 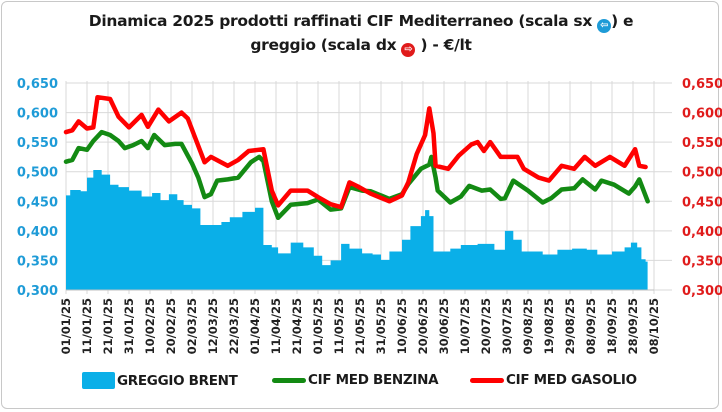 I want to click on y-tick-right: 0,550, so click(x=702, y=143).